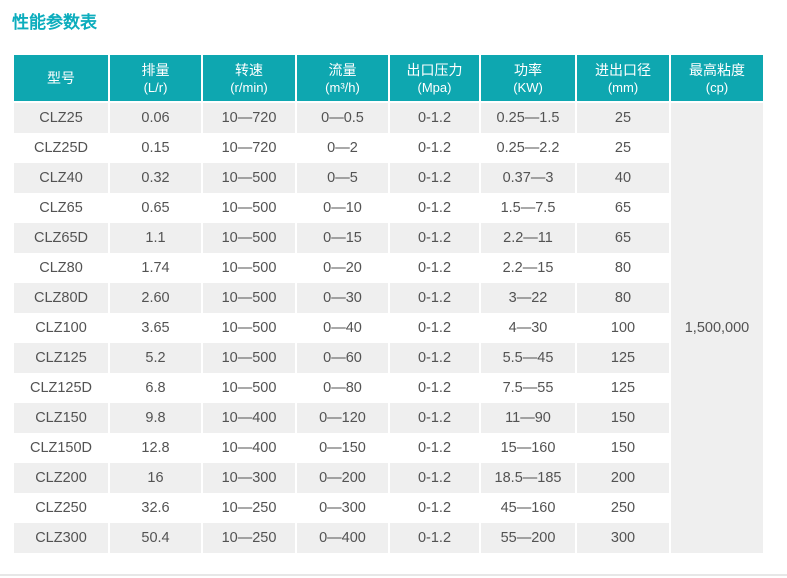 This screenshot has width=787, height=578. I want to click on cell-displacement: 16, so click(156, 478).